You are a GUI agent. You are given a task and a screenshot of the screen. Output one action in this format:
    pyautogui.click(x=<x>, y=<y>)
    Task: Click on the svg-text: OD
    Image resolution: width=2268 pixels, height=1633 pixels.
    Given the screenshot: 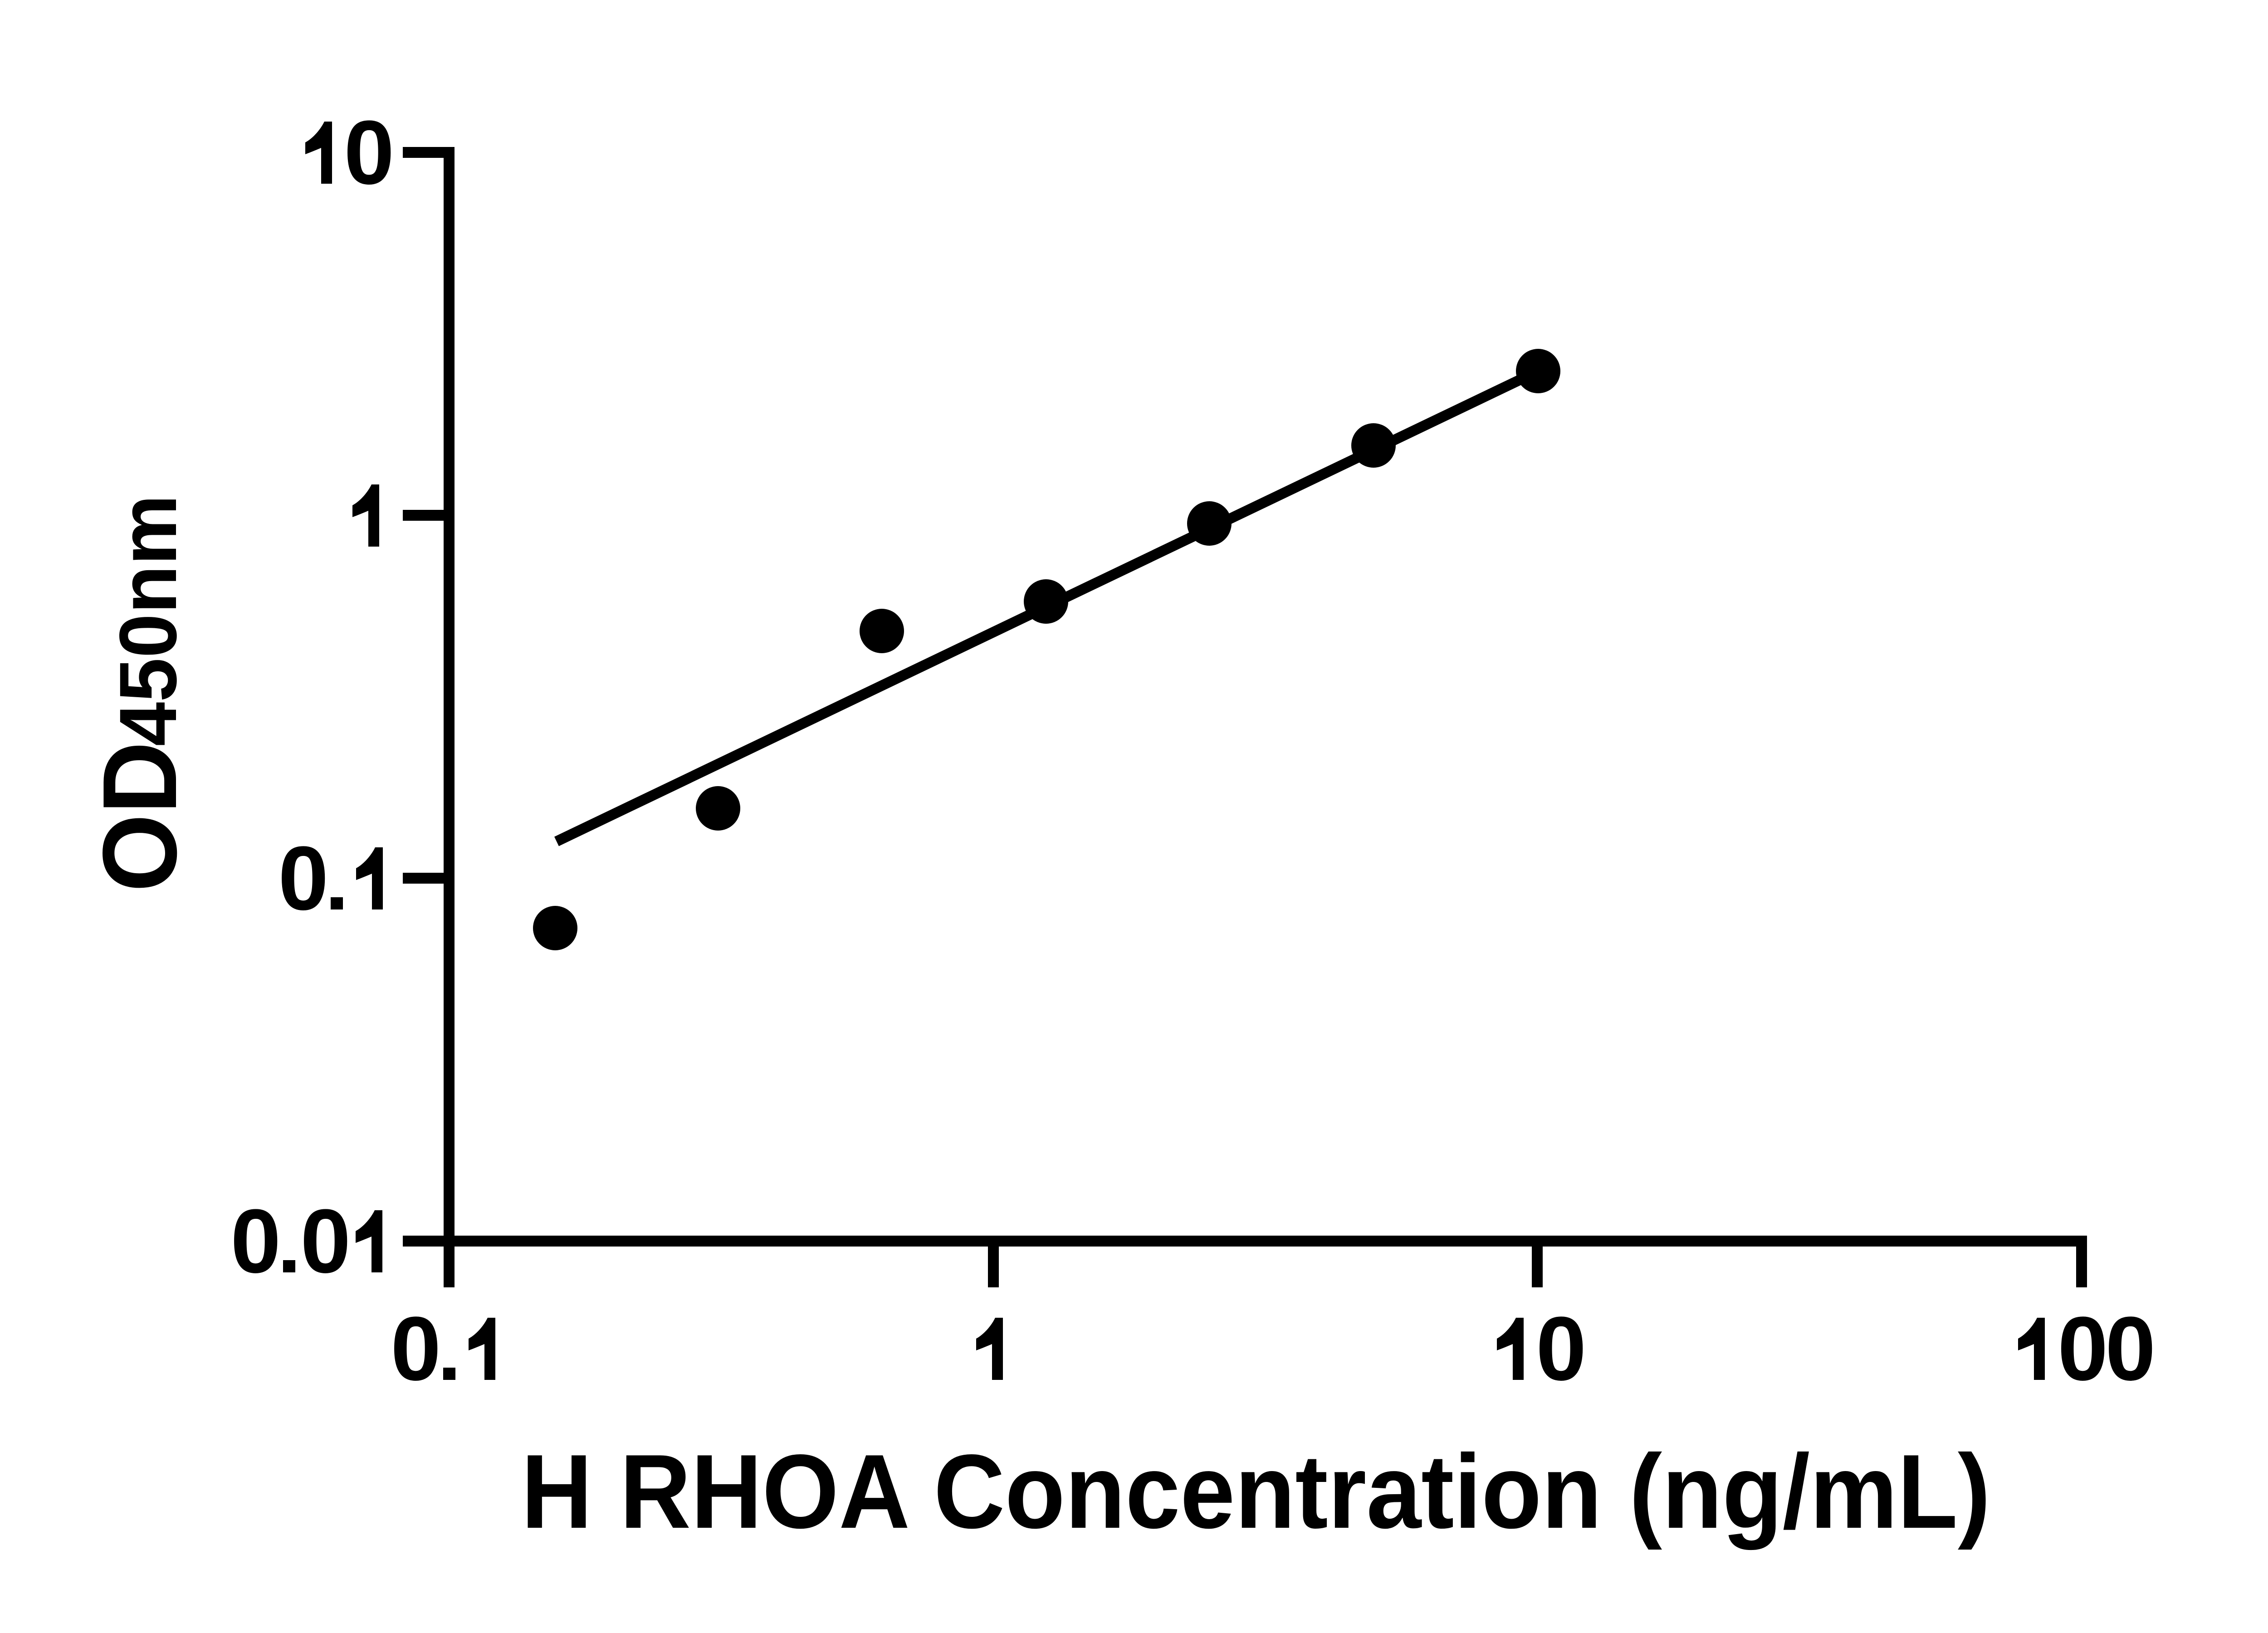 What is the action you would take?
    pyautogui.click(x=140, y=817)
    